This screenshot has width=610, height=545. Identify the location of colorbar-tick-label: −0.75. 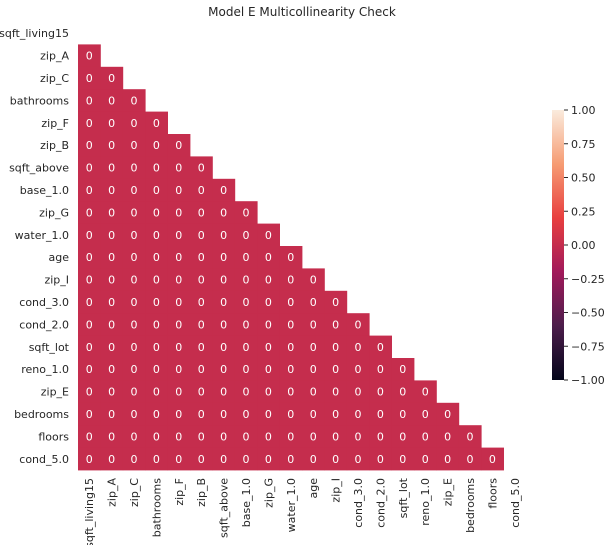
(588, 346).